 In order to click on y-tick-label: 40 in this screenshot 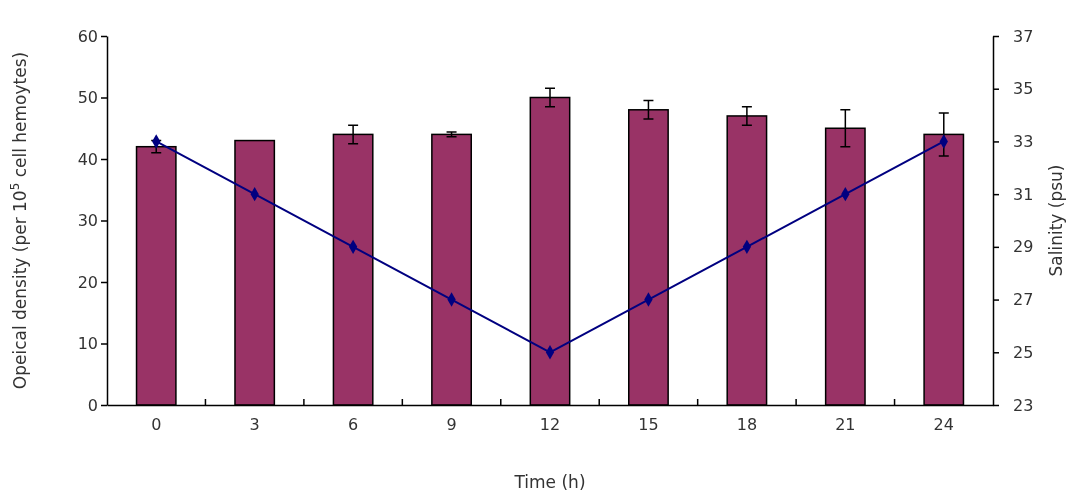, I will do `click(87, 159)`.